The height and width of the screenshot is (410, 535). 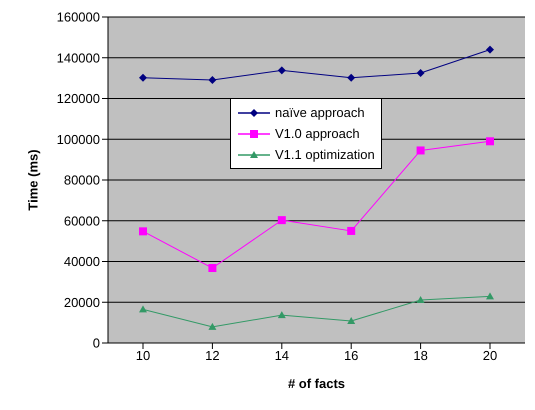 I want to click on y-tick-label: 0, so click(x=96, y=343).